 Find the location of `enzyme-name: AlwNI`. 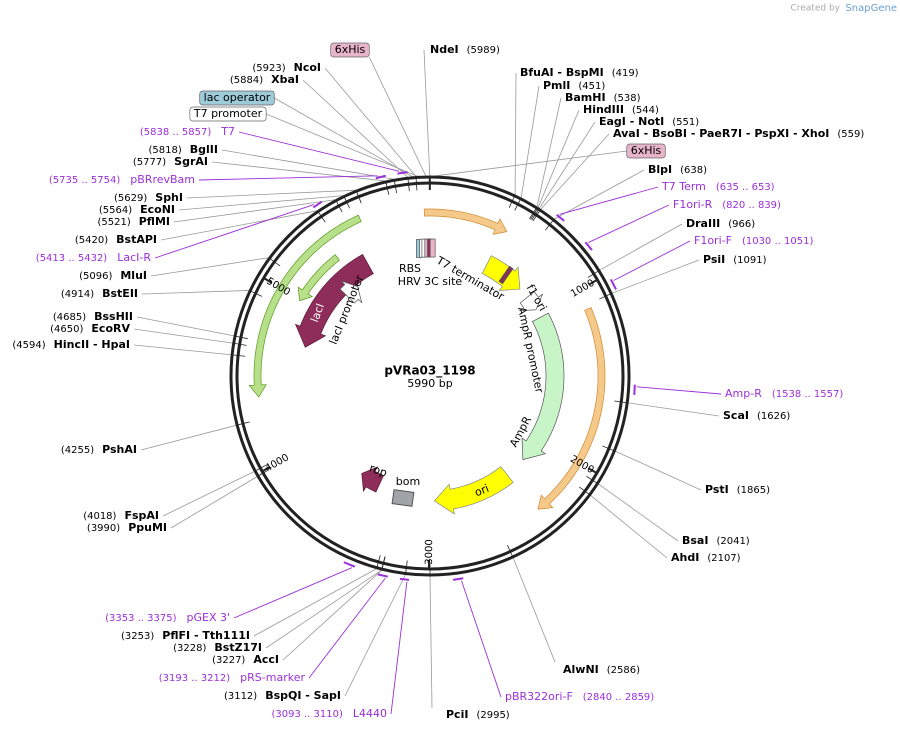

enzyme-name: AlwNI is located at coordinates (581, 669).